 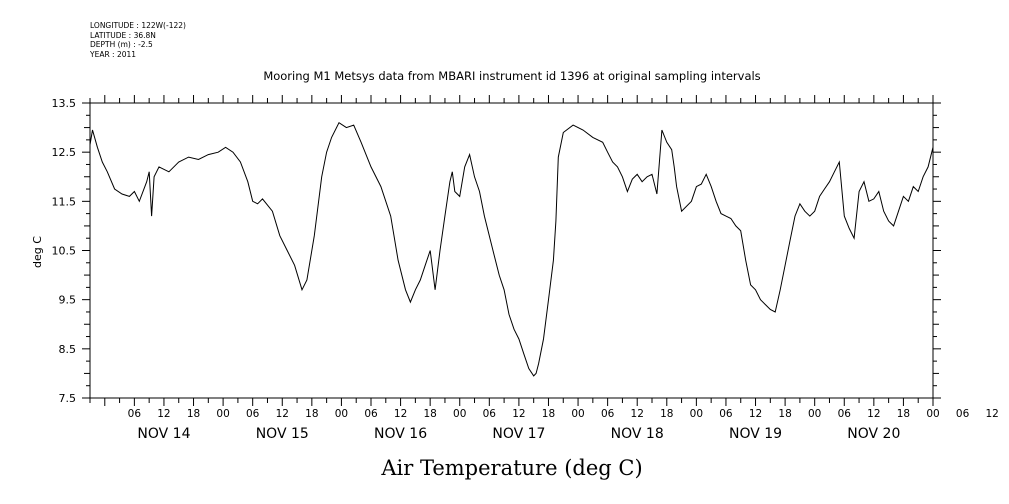 I want to click on y-axis-label: deg C, so click(x=37, y=252).